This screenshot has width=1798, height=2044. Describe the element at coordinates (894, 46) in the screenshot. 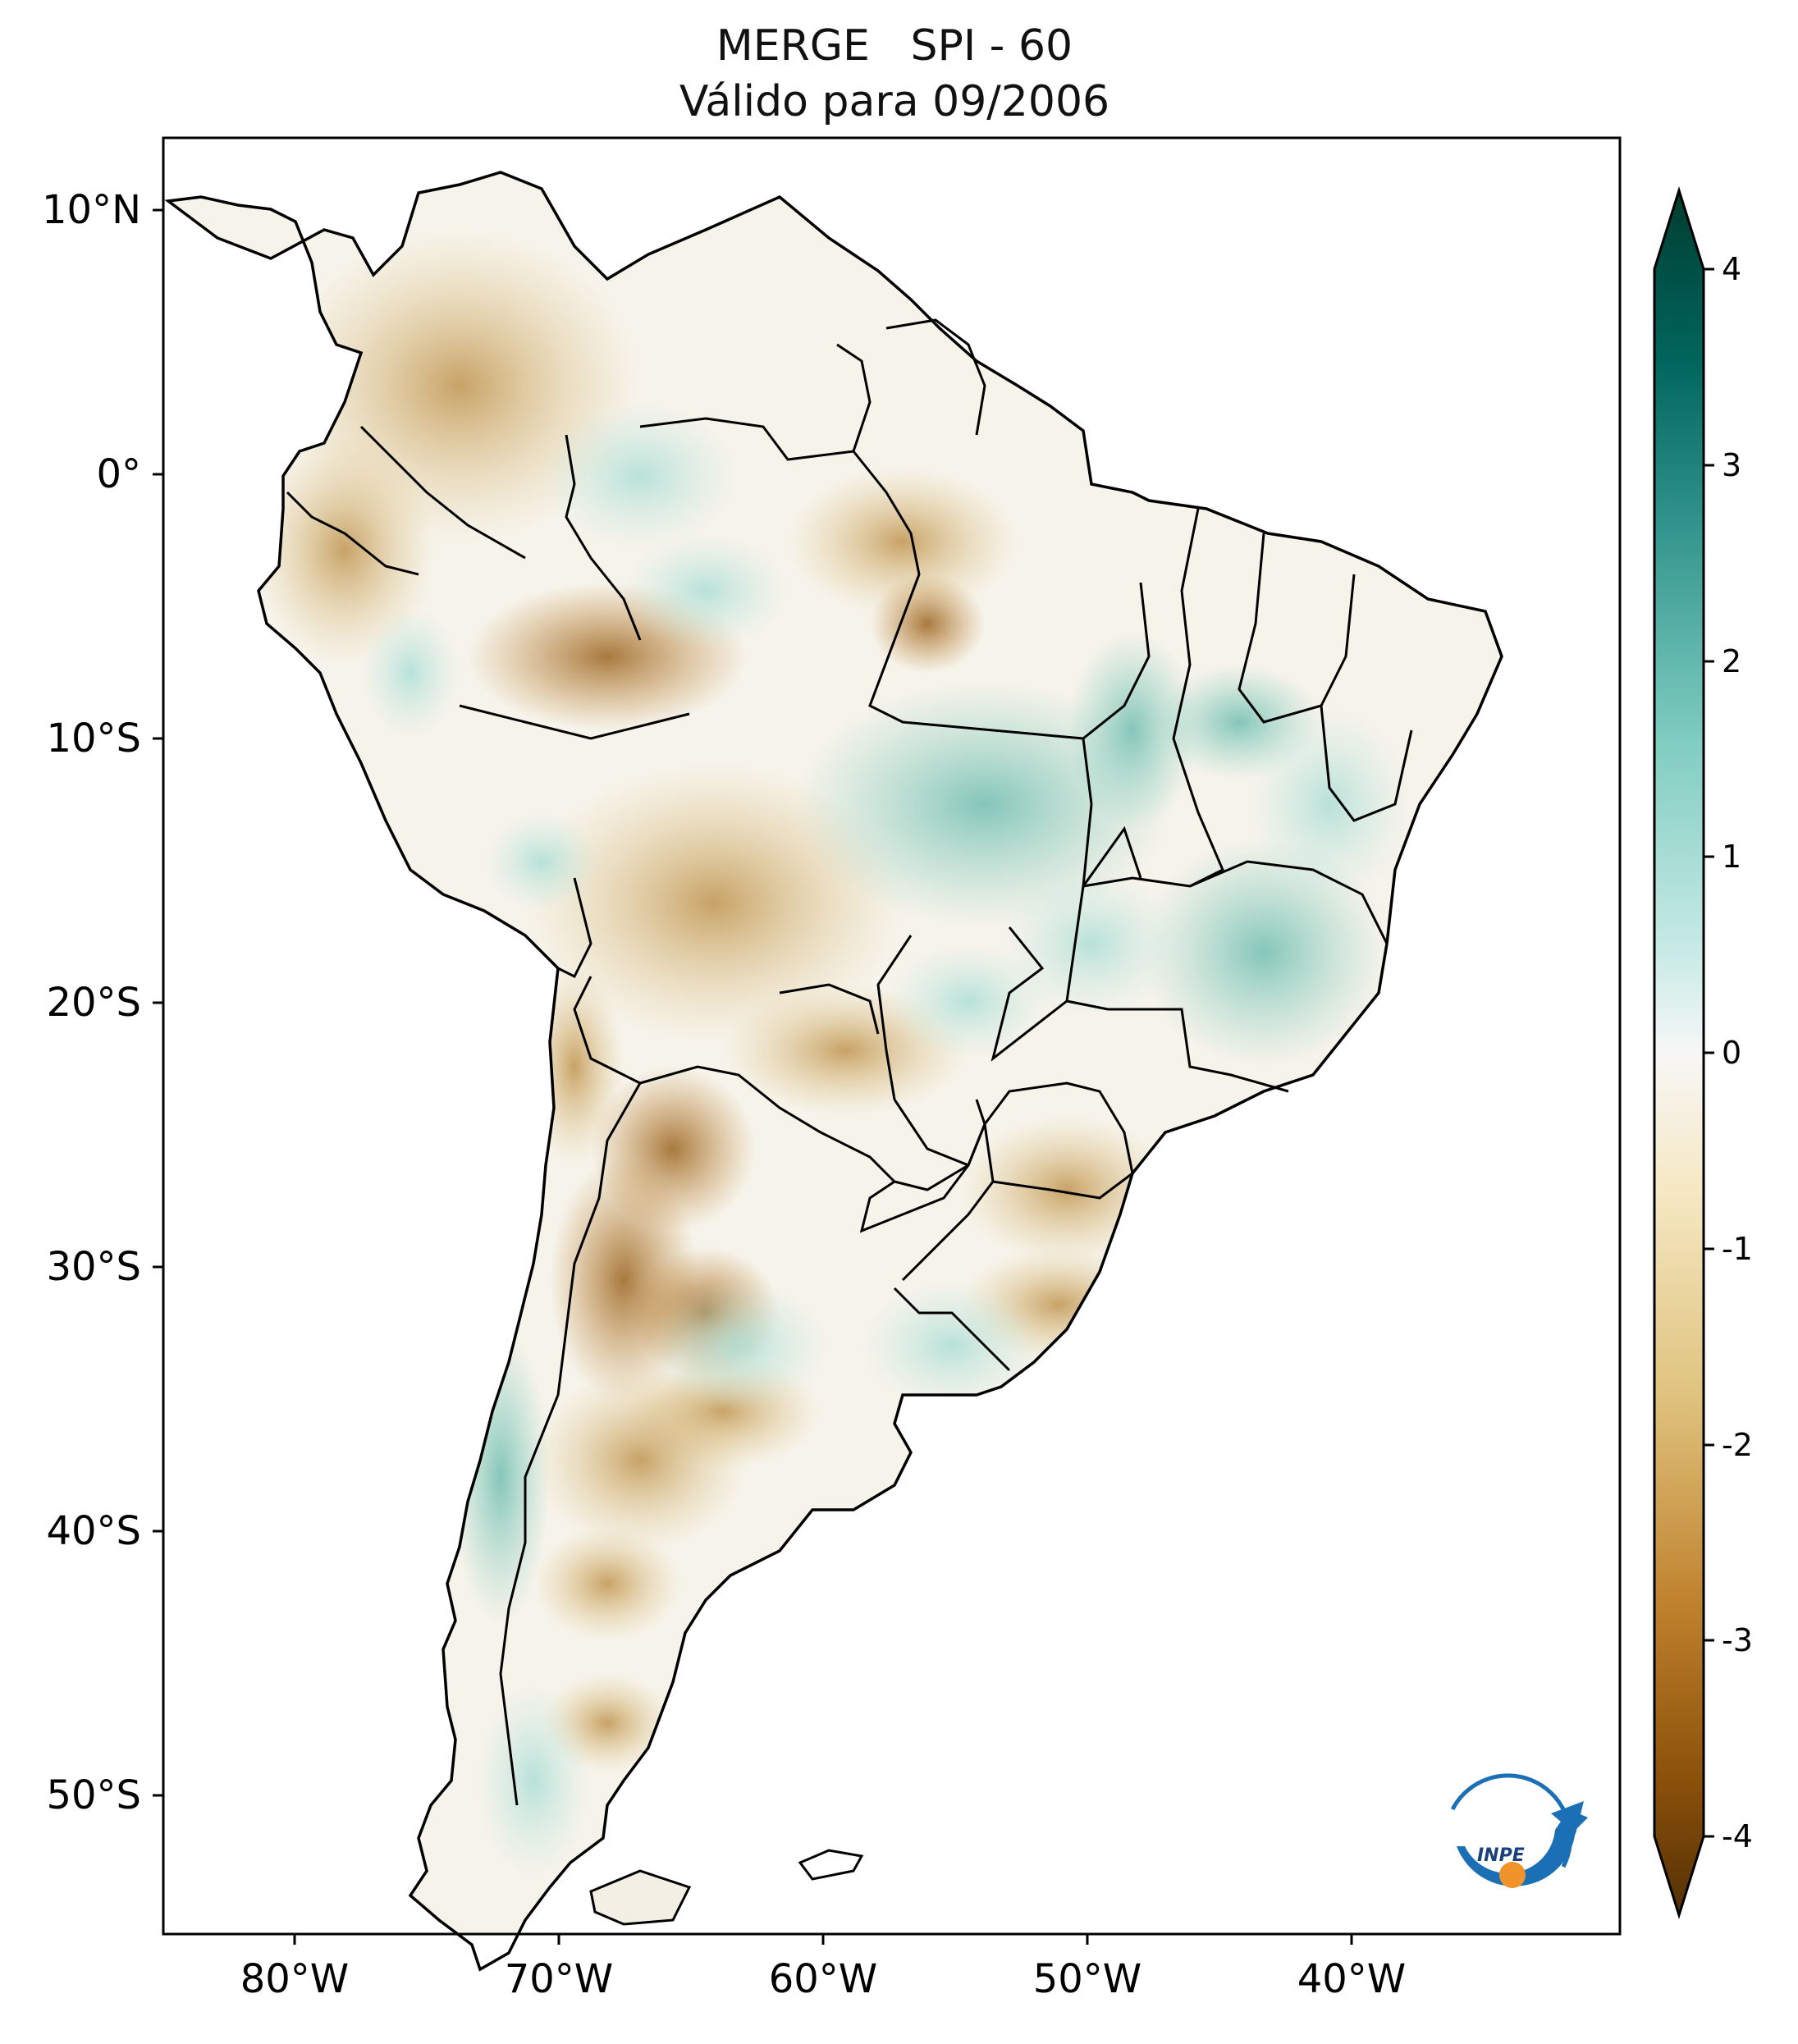

I see `map-title: MERGE SPI - 60` at that location.